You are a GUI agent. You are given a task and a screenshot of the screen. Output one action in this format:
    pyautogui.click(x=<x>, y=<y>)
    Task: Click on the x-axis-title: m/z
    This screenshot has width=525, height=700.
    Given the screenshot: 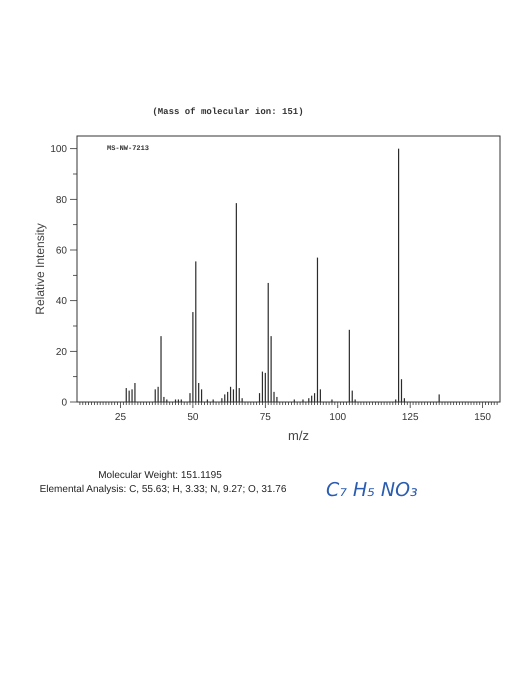 What is the action you would take?
    pyautogui.click(x=298, y=435)
    